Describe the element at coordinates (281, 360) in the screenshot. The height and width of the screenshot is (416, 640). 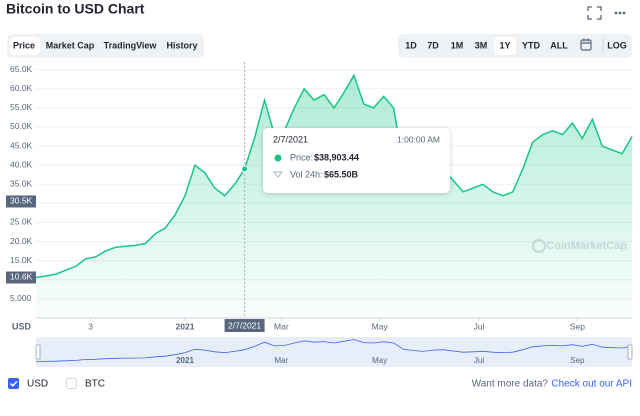
I see `navigator-label: Mar` at that location.